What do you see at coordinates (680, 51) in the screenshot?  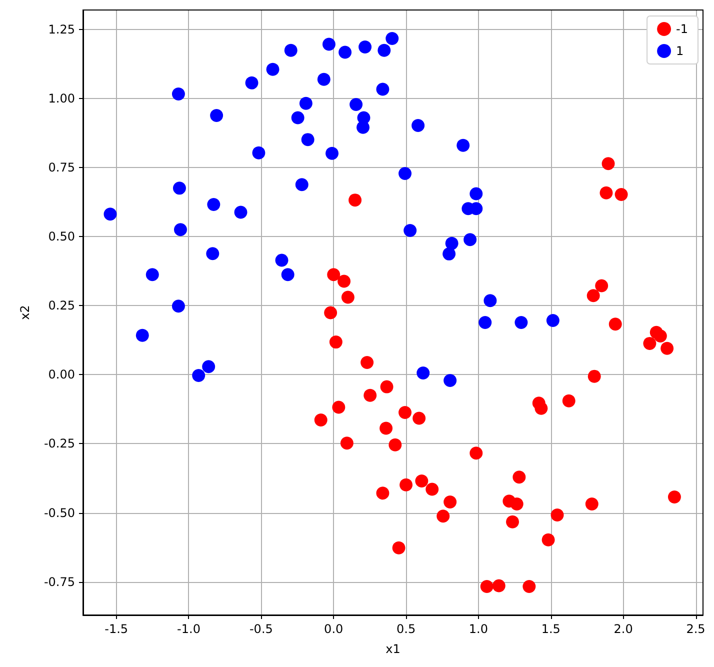 I see `legend-label: 1` at bounding box center [680, 51].